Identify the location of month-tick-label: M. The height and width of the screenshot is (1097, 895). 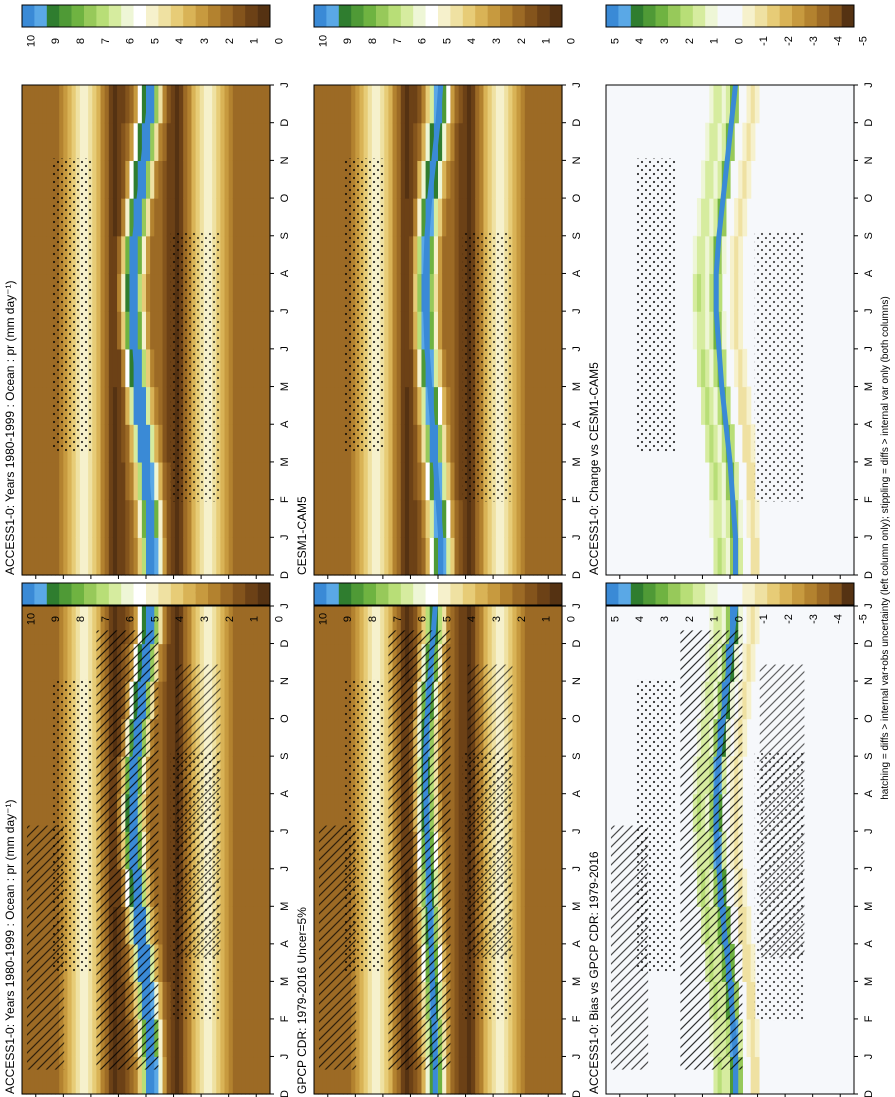
(577, 386).